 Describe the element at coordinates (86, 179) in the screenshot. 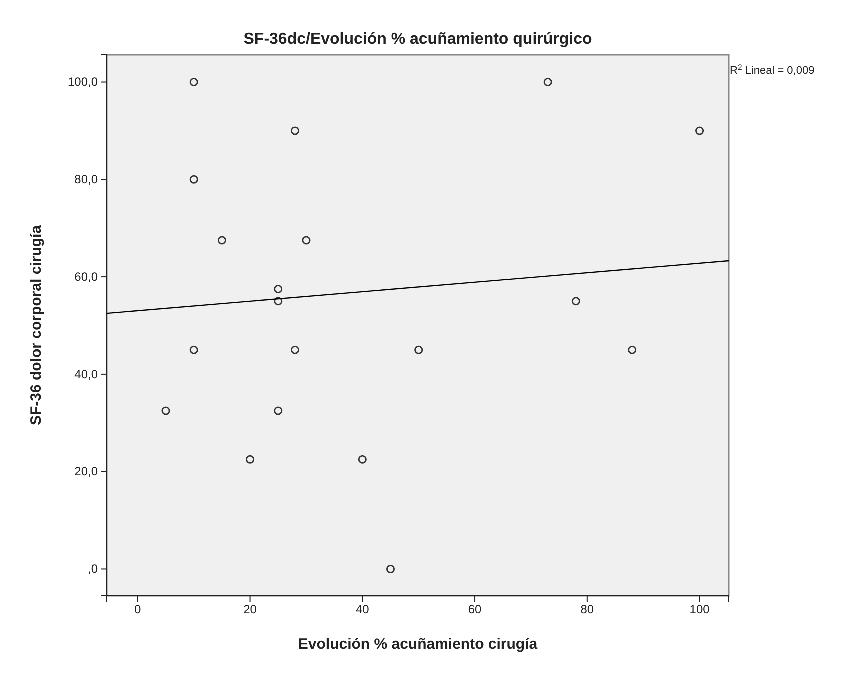

I see `y-tick-label: 80,0` at that location.